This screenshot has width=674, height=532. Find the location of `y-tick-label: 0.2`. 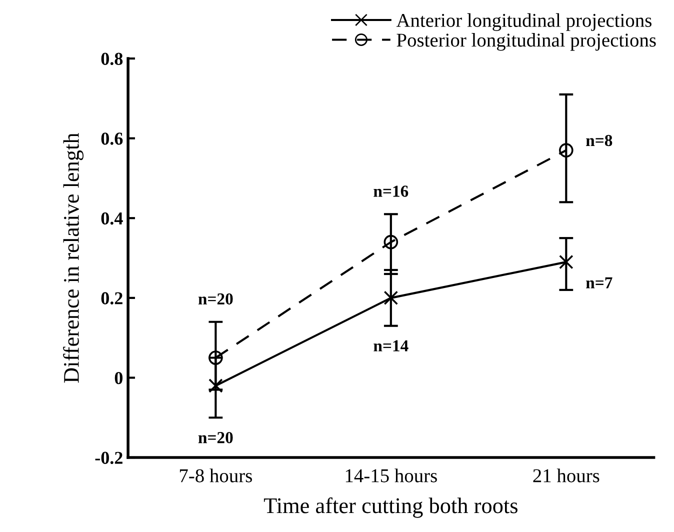

y-tick-label: 0.2 is located at coordinates (111, 298).